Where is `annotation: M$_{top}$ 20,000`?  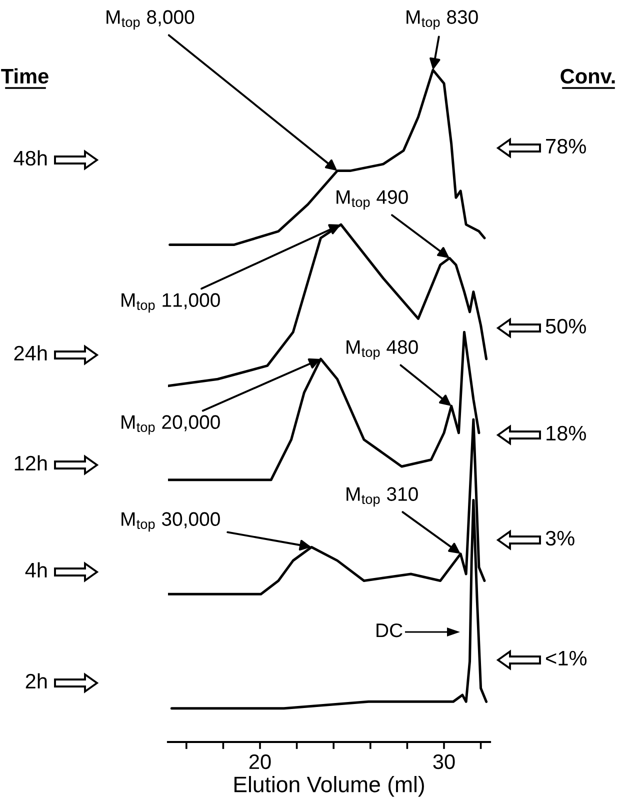
annotation: M$_{top}$ 20,000 is located at coordinates (171, 425).